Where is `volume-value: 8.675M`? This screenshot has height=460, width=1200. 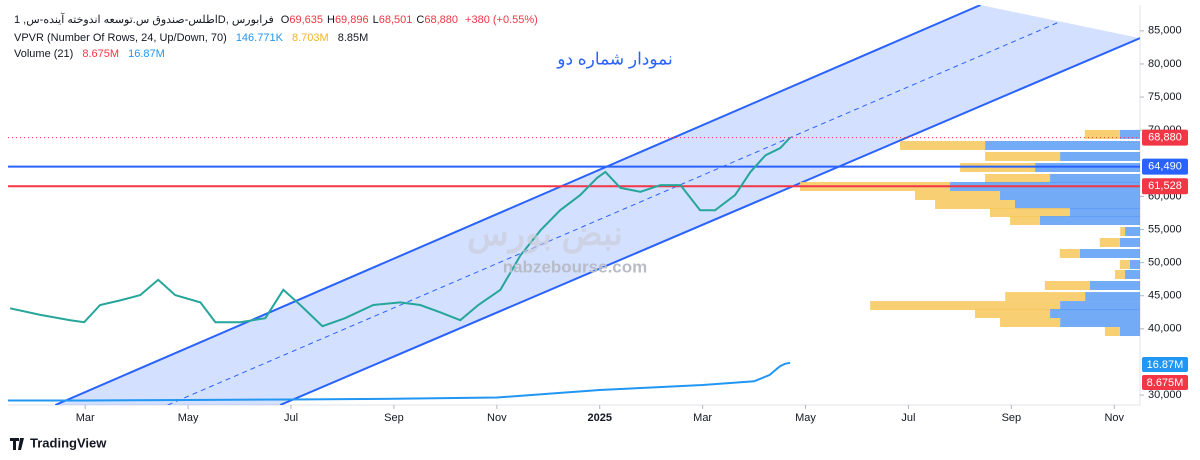
volume-value: 8.675M is located at coordinates (100, 54).